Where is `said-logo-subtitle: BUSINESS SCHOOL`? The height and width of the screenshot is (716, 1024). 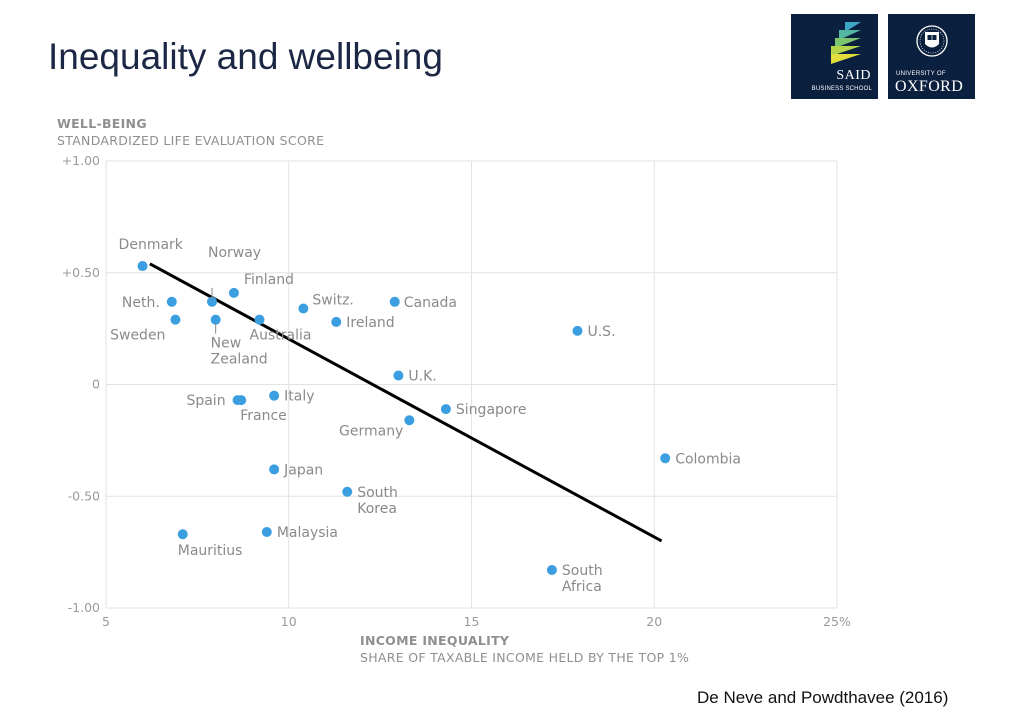 said-logo-subtitle: BUSINESS SCHOOL is located at coordinates (841, 89).